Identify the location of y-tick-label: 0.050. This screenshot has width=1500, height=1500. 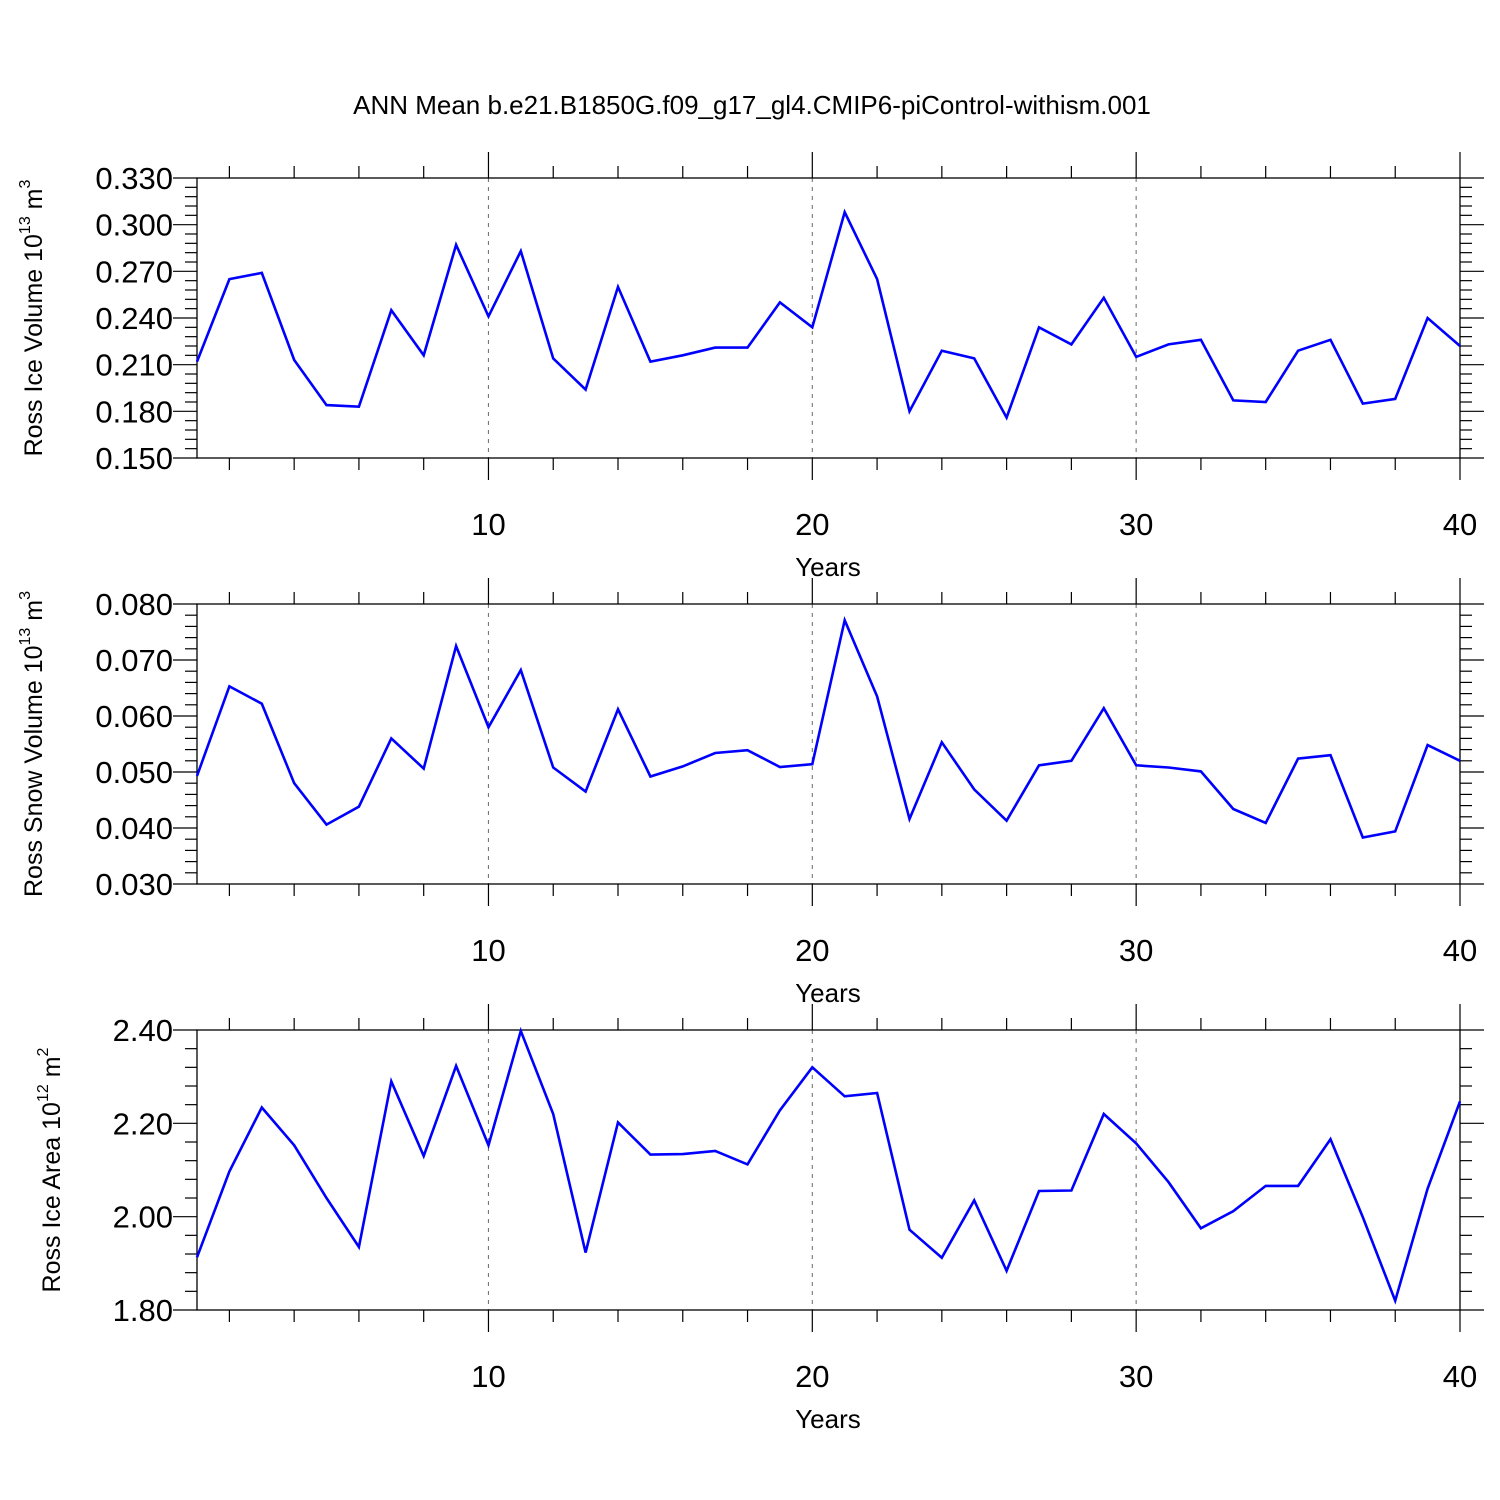
(134, 772).